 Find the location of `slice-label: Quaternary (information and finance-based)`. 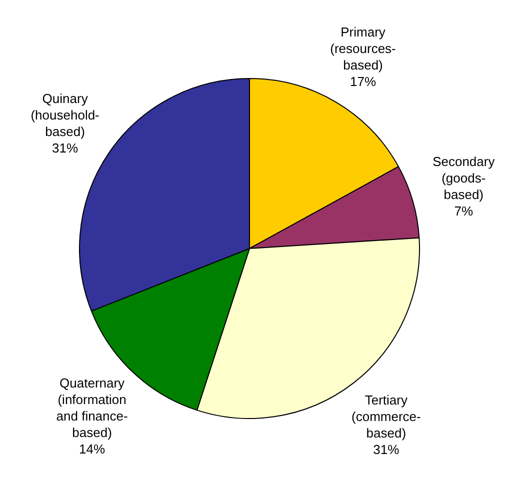

slice-label: Quaternary (information and finance-based) is located at coordinates (92, 408).